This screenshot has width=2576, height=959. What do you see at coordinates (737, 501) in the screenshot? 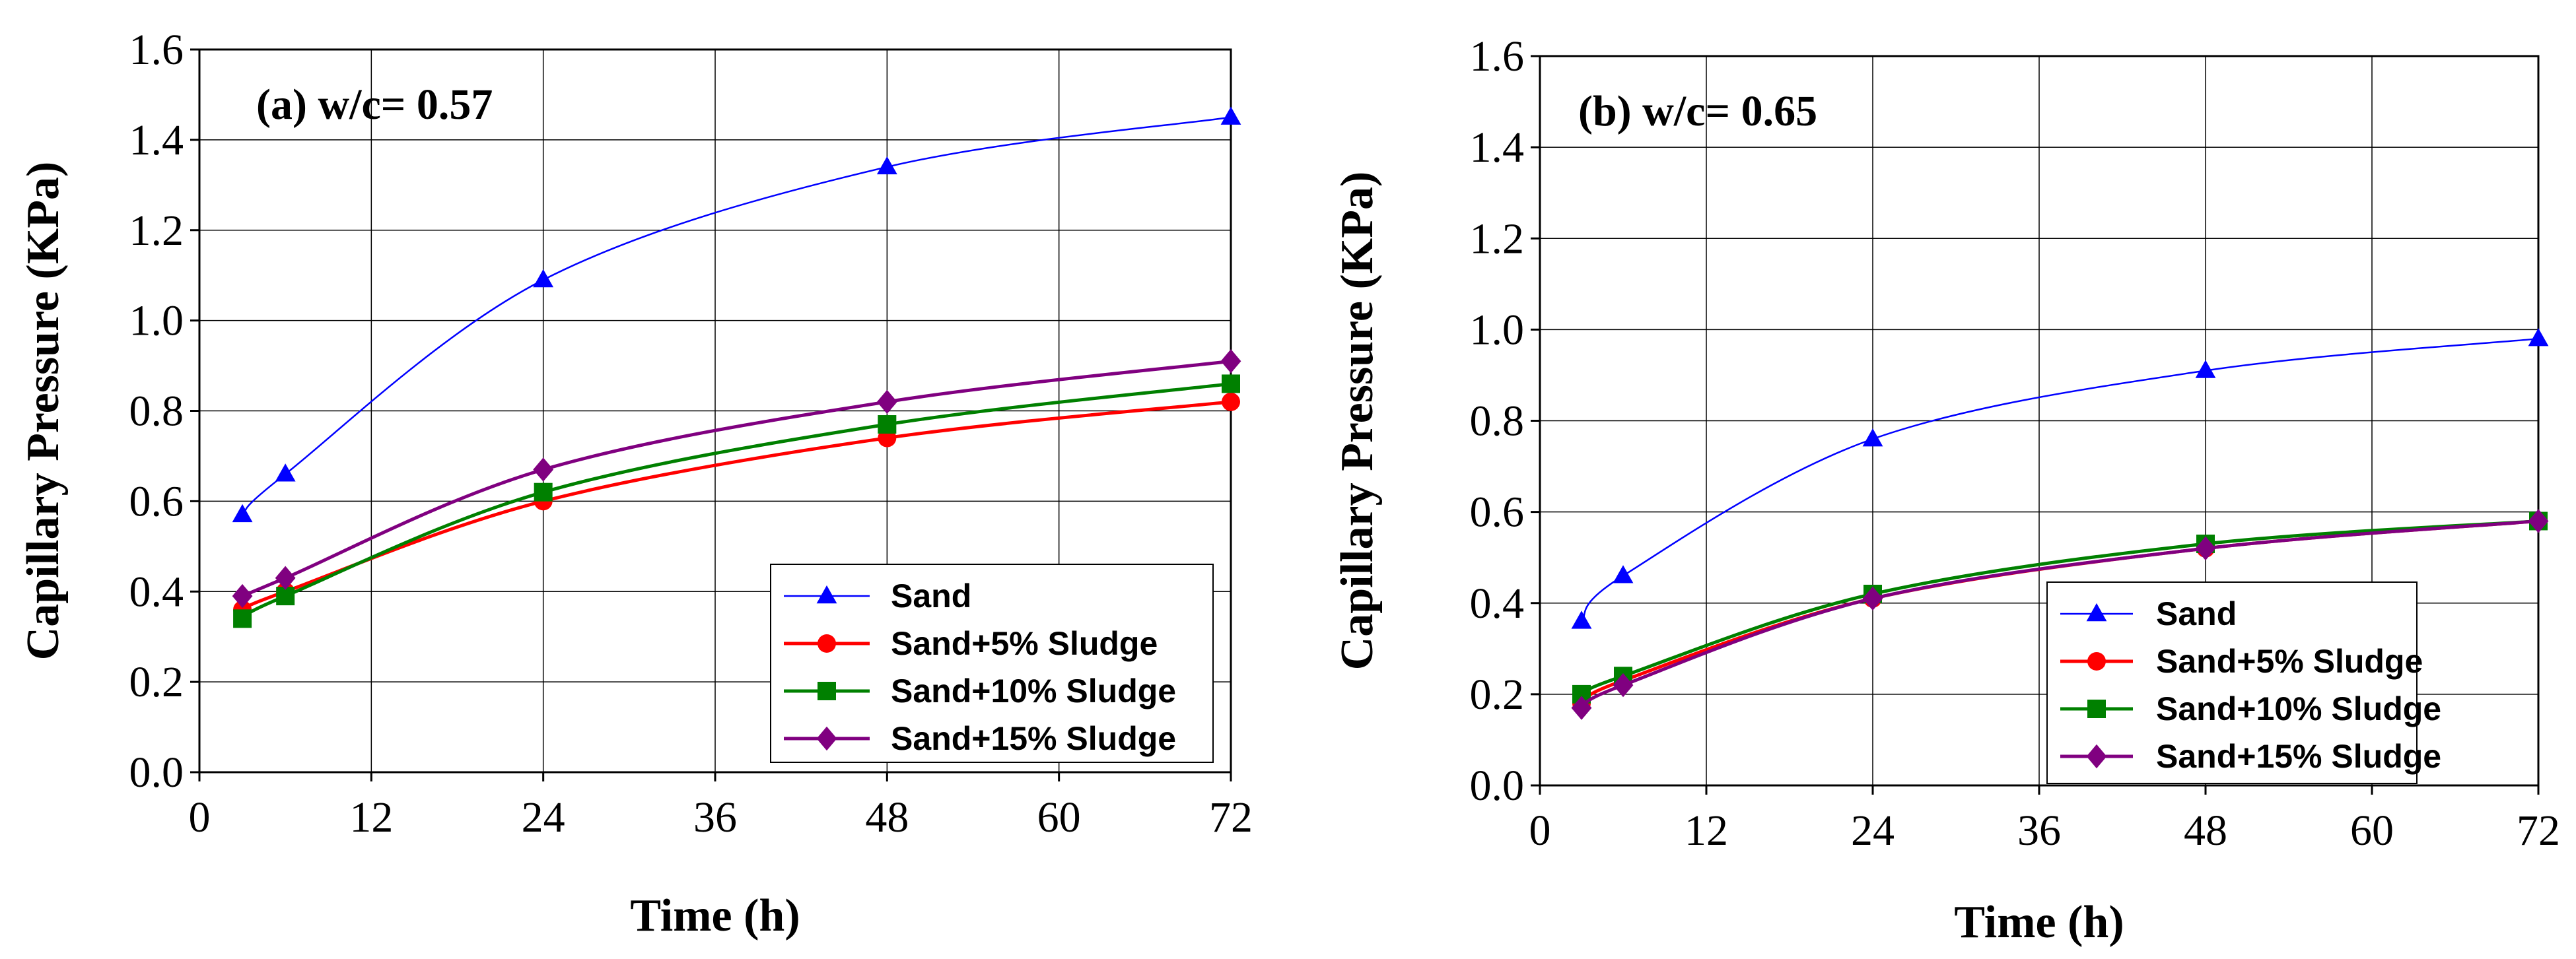
I see `series-square` at bounding box center [737, 501].